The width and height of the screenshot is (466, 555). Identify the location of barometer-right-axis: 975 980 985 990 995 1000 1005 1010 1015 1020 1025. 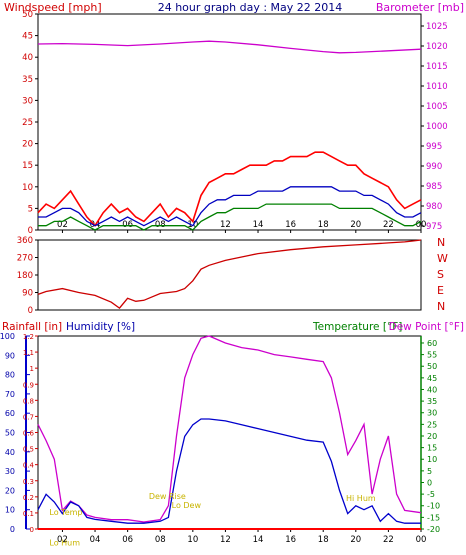
(434, 127).